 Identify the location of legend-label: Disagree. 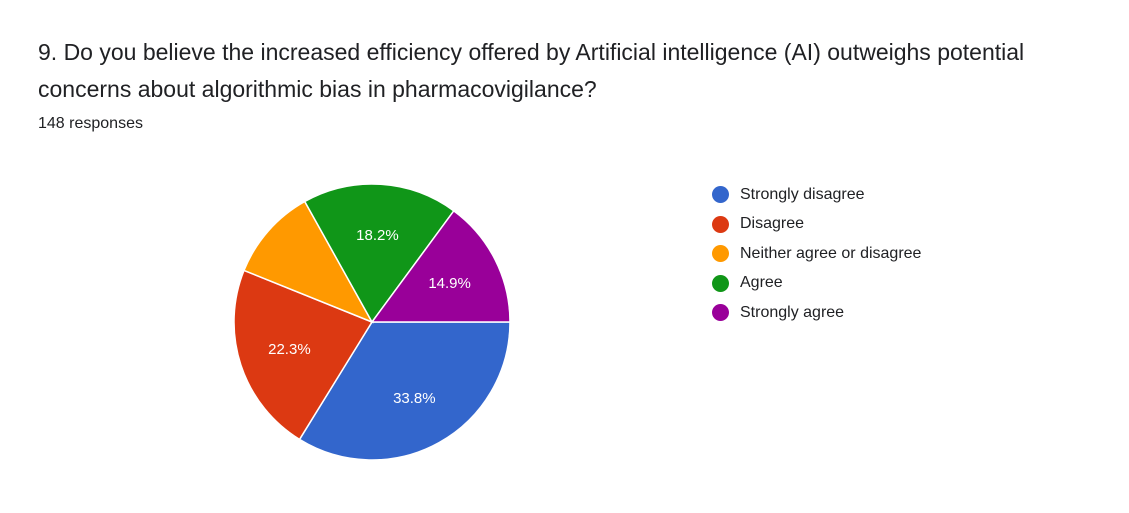
(772, 224).